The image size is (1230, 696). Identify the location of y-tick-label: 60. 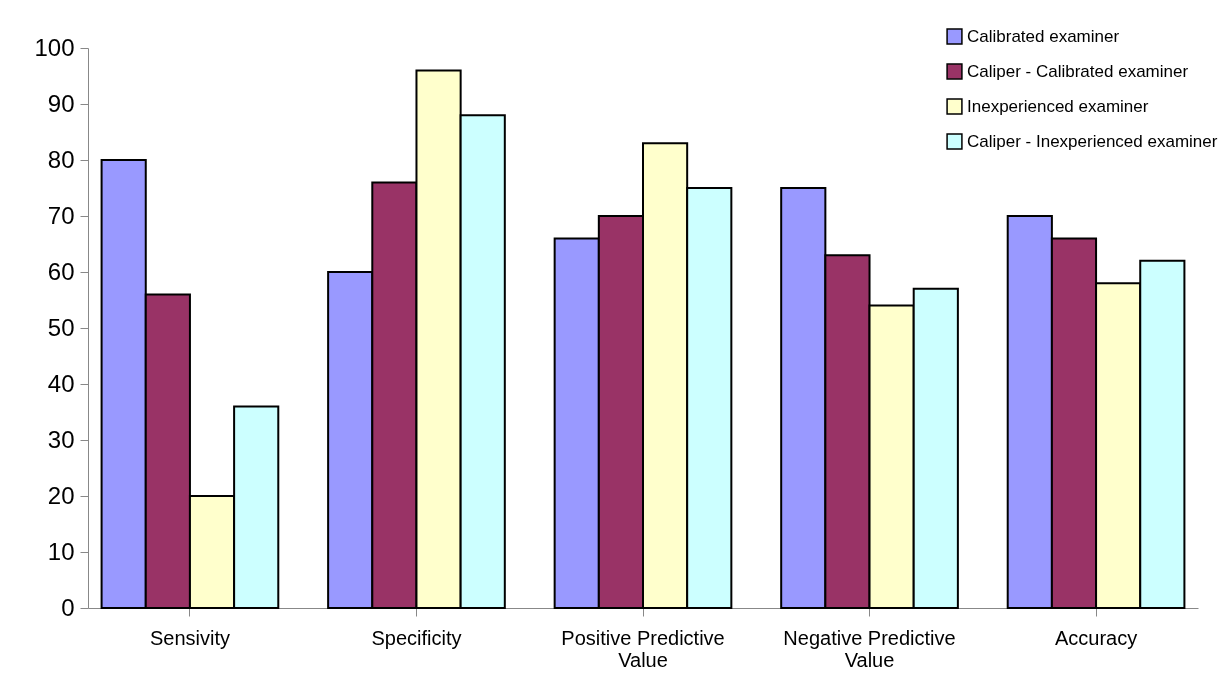
(61, 271).